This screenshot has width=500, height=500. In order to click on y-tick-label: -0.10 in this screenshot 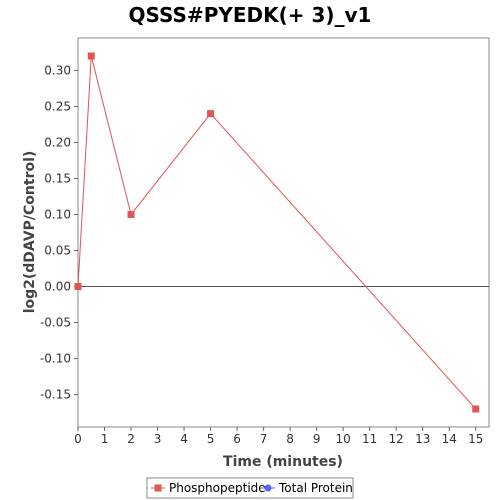, I will do `click(55, 359)`.